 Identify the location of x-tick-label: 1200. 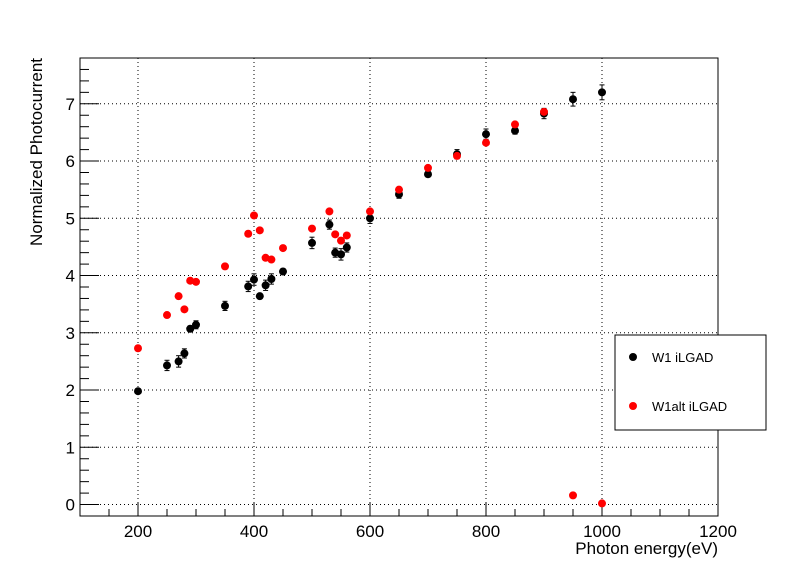
(718, 531).